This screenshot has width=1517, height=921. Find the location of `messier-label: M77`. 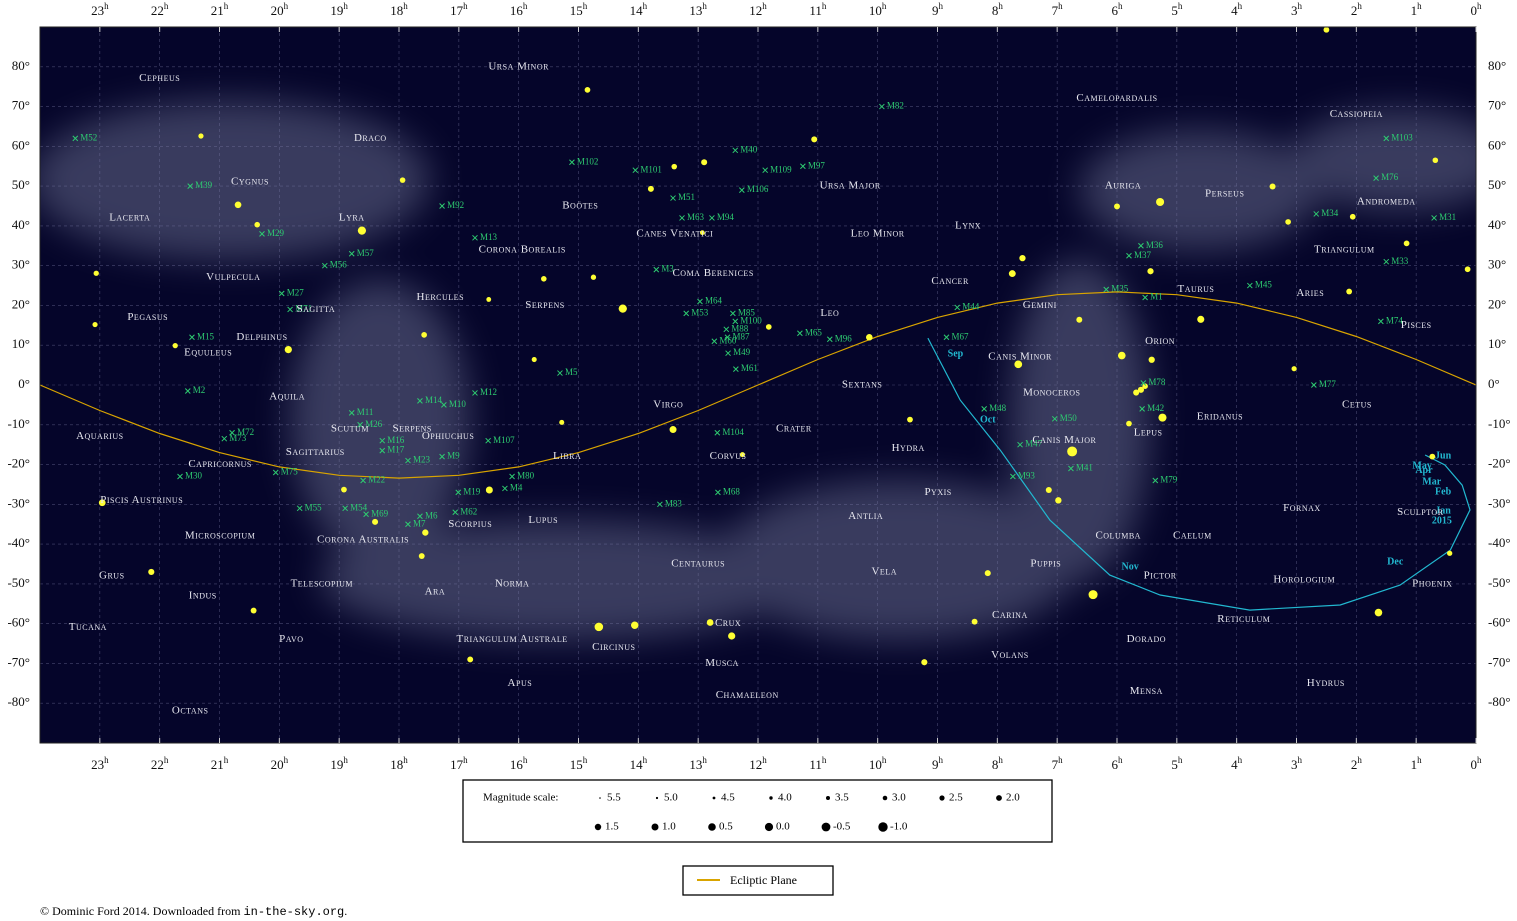

messier-label: M77 is located at coordinates (1328, 384).